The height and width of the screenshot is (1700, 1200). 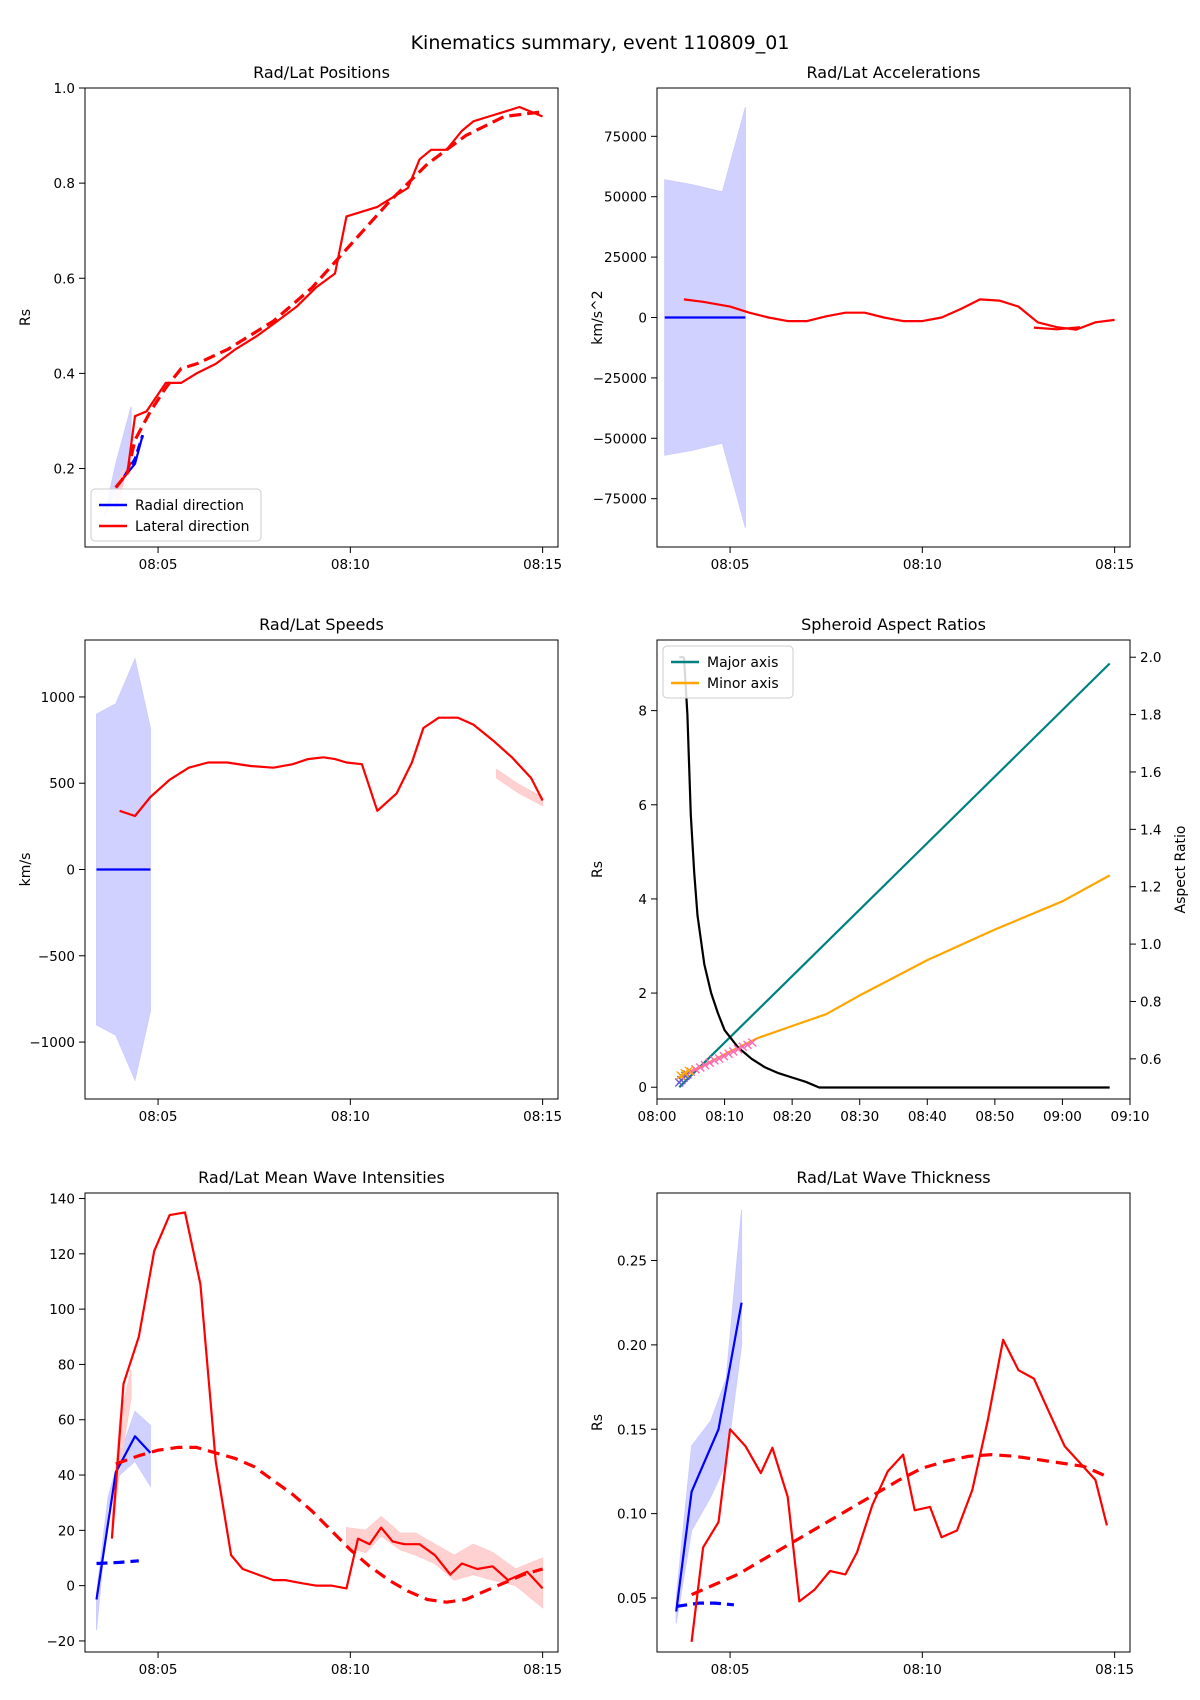 What do you see at coordinates (520, 787) in the screenshot?
I see `speeds-lat_band` at bounding box center [520, 787].